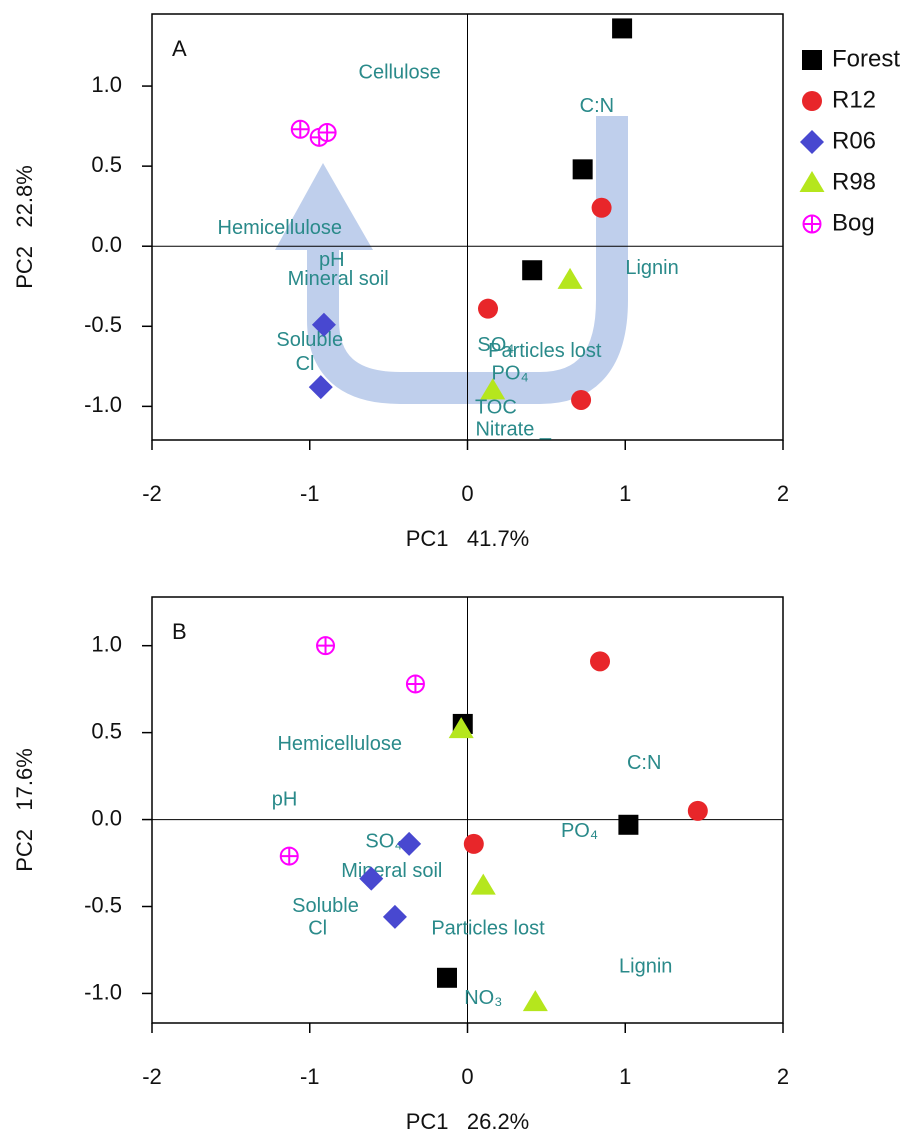 The image size is (922, 1137). What do you see at coordinates (854, 99) in the screenshot?
I see `legend-label: R12` at bounding box center [854, 99].